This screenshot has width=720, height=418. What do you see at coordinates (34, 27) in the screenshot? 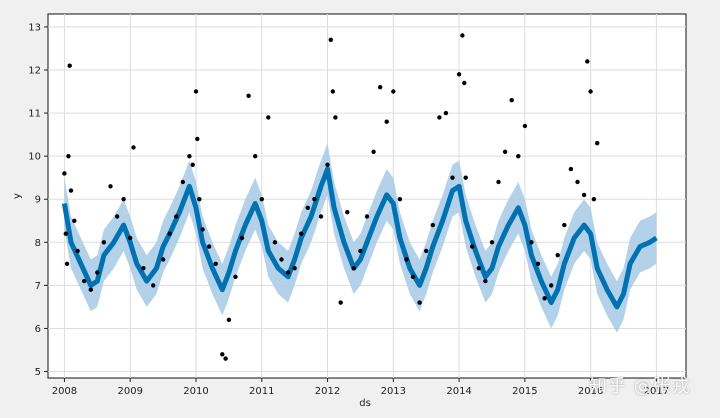
I see `y-tick-label: 13` at bounding box center [34, 27].